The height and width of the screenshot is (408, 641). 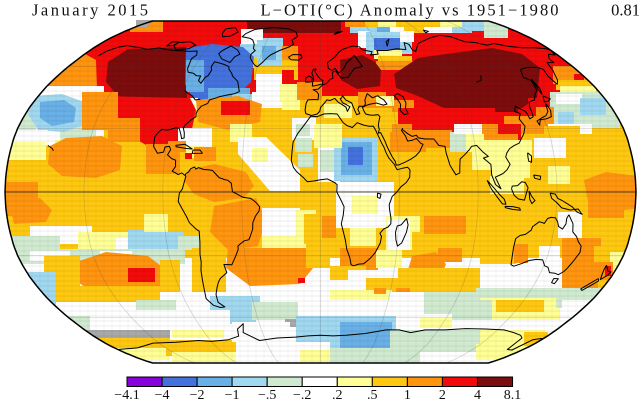 I want to click on svg-text: −.5, so click(x=267, y=395).